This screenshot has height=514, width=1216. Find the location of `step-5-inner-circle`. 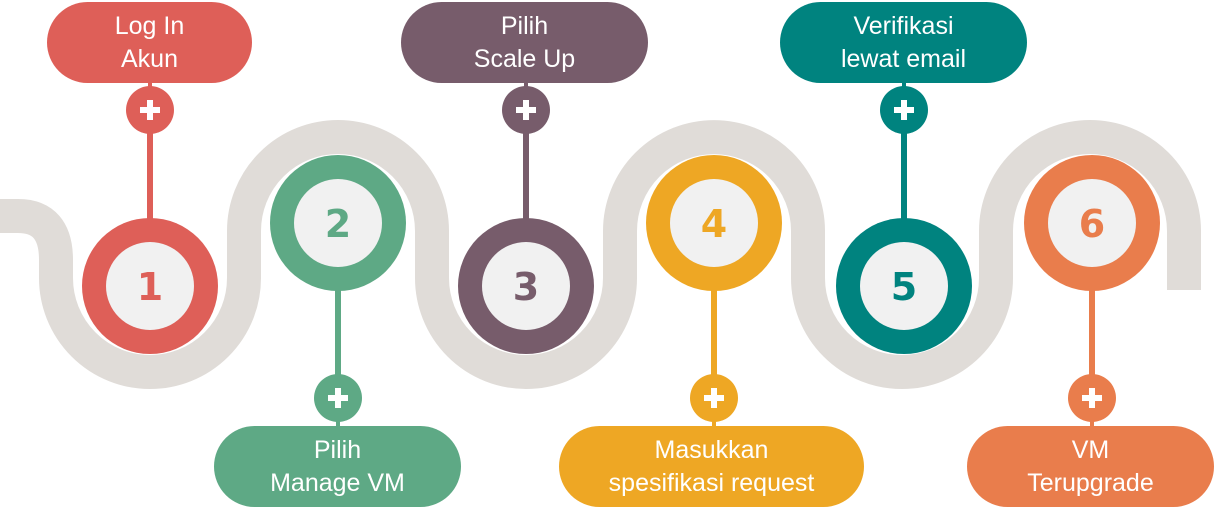

step-5-inner-circle is located at coordinates (904, 286).